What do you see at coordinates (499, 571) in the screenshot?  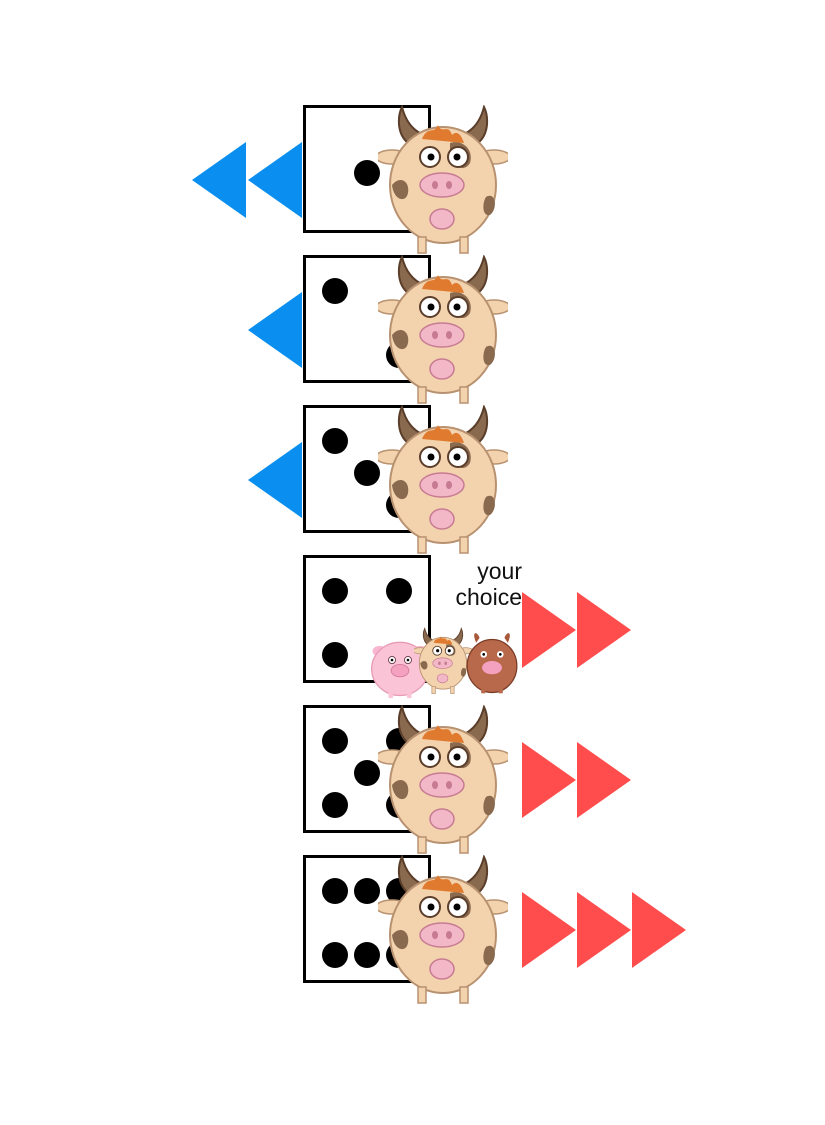 I see `your-choice-line-1: your` at bounding box center [499, 571].